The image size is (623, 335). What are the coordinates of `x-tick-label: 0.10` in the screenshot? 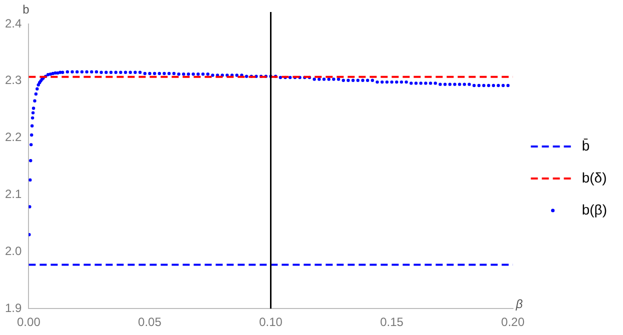 It's located at (271, 322).